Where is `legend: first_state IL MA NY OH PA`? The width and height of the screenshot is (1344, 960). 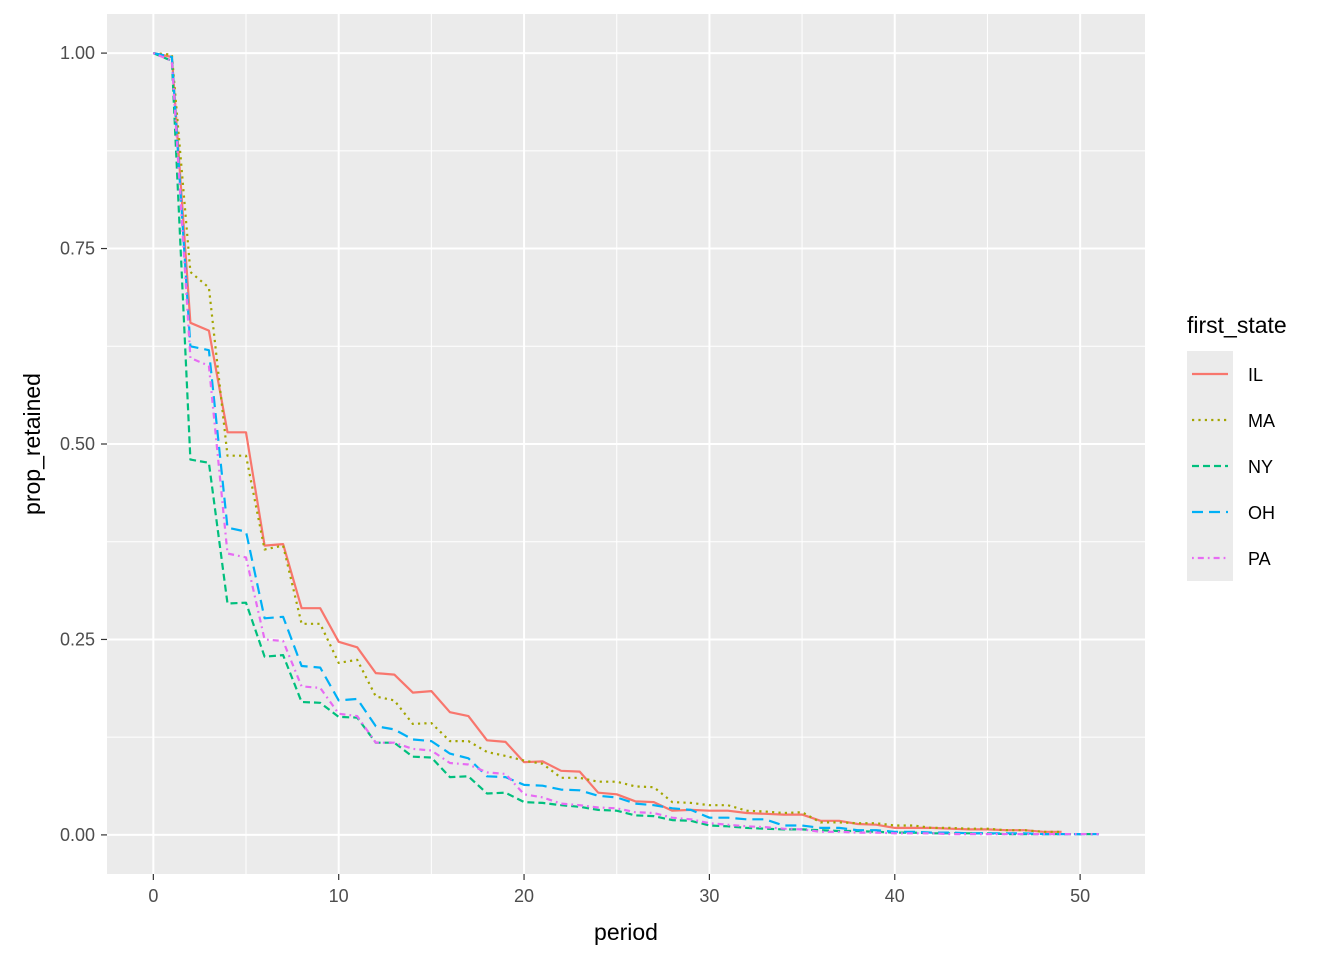
legend: first_state IL MA NY OH PA is located at coordinates (1237, 446).